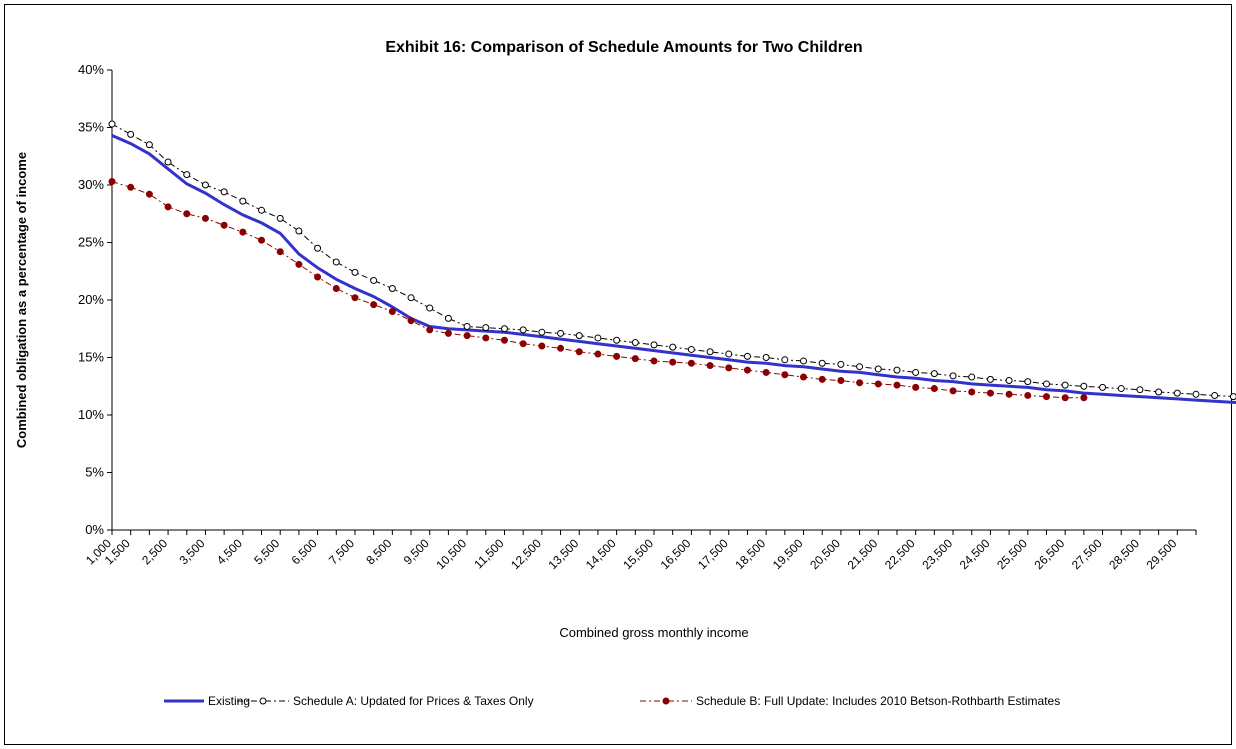 The image size is (1236, 749). I want to click on y-tick-label: 20%, so click(91, 299).